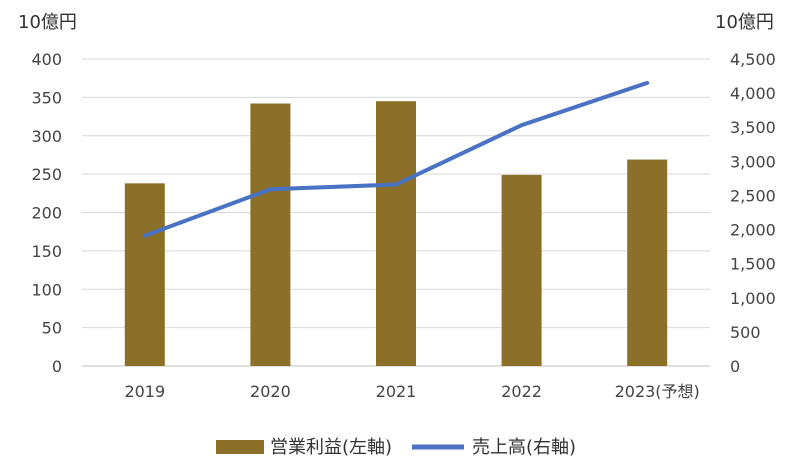  Describe the element at coordinates (521, 391) in the screenshot. I see `x-axis-tick-label: 2022` at that location.